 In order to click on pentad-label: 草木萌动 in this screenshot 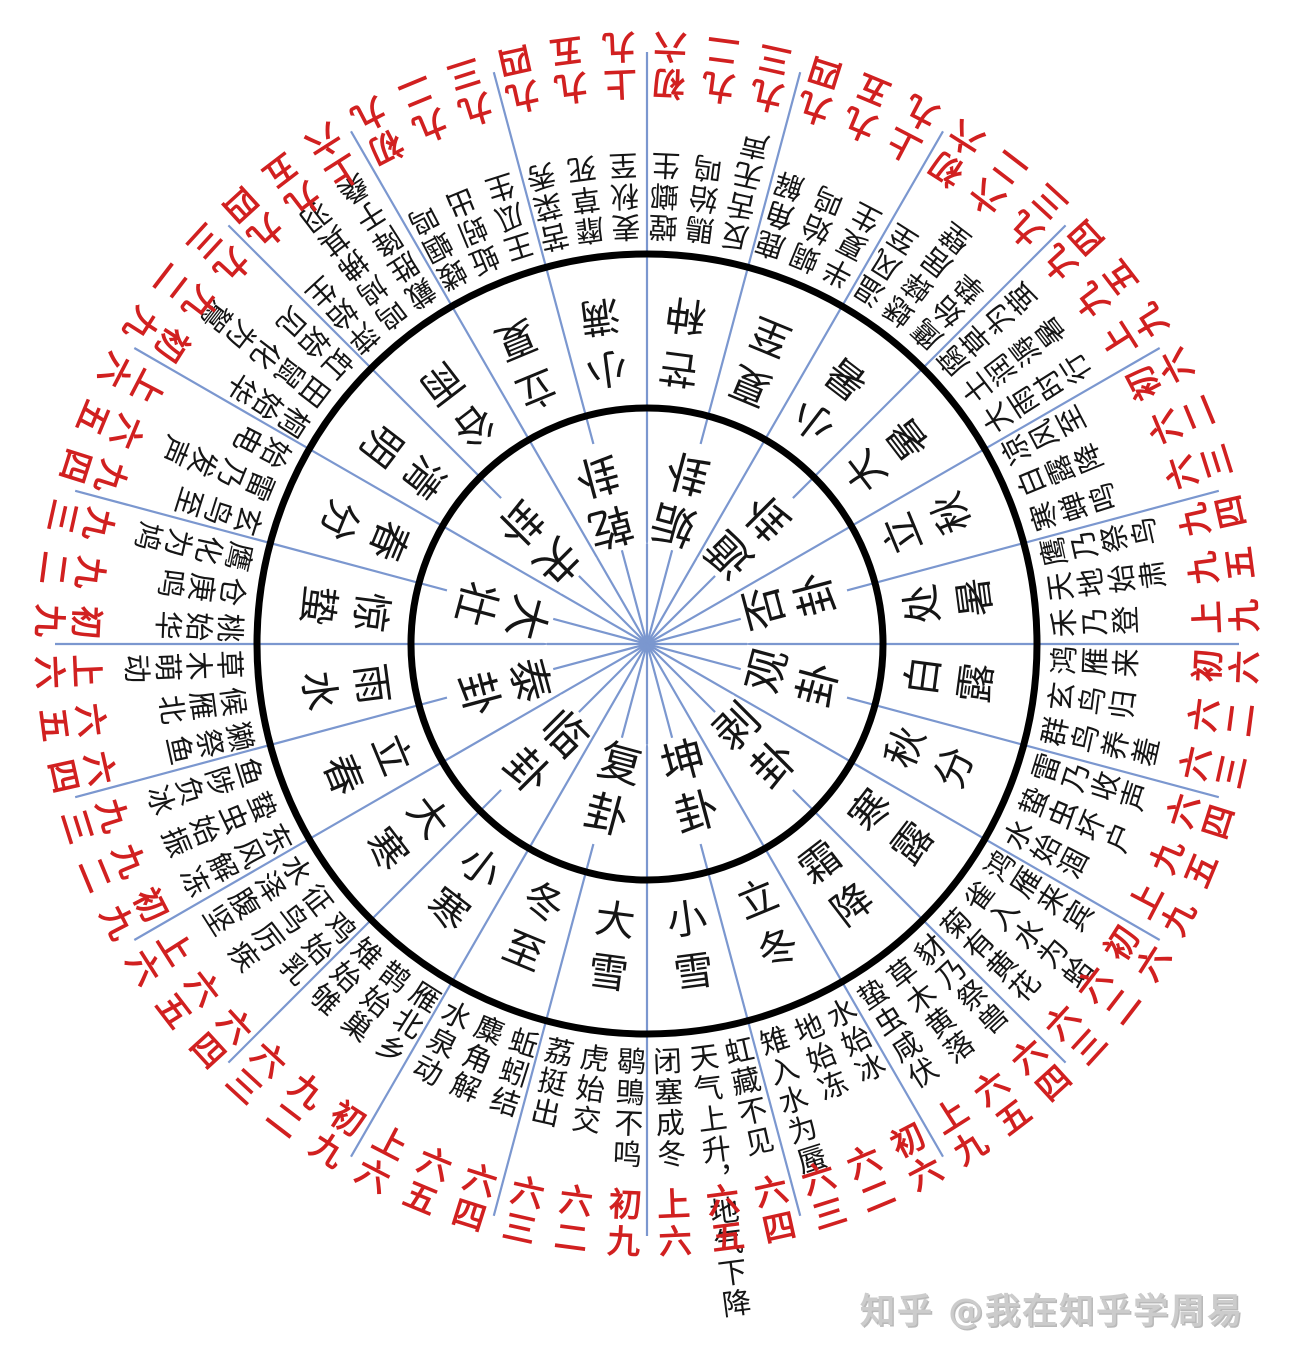, I will do `click(183, 665)`.